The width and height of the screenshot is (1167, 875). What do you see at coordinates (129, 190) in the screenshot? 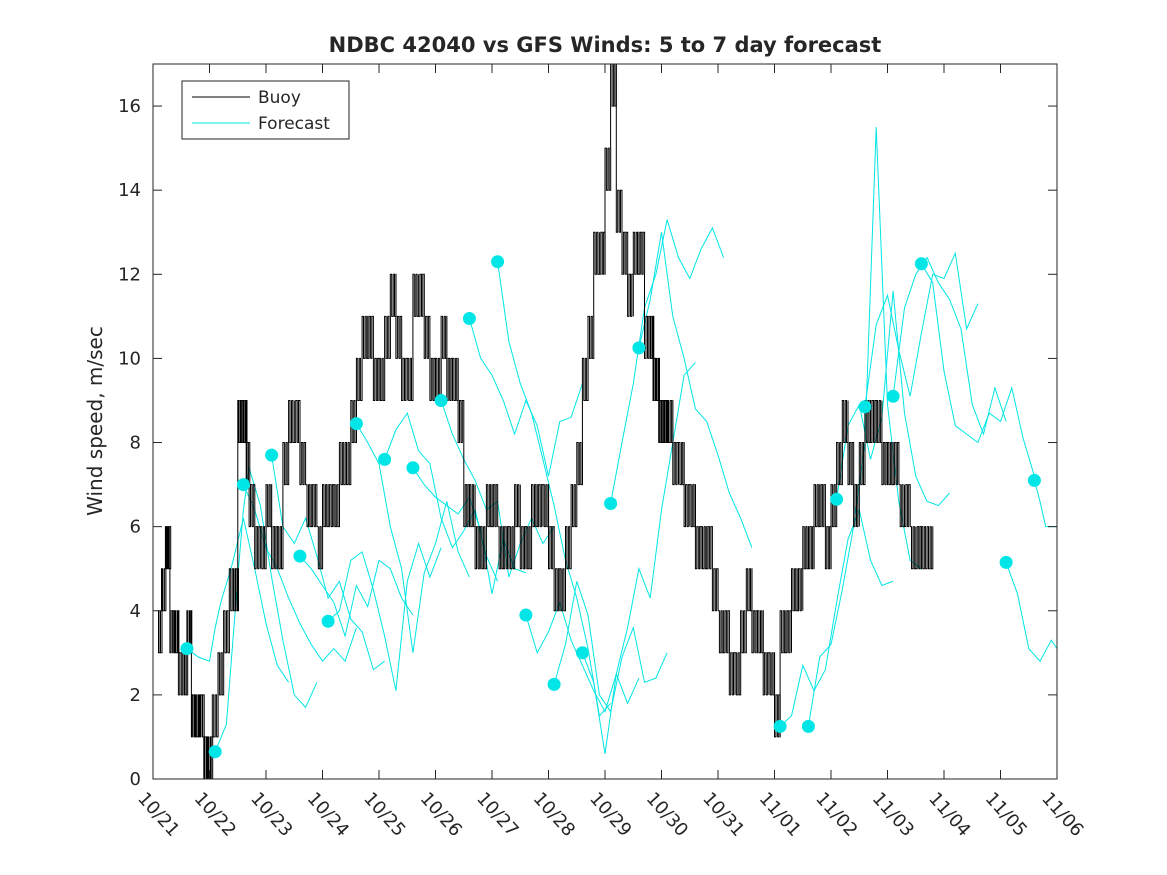
I see `y-tick-label: 14` at bounding box center [129, 190].